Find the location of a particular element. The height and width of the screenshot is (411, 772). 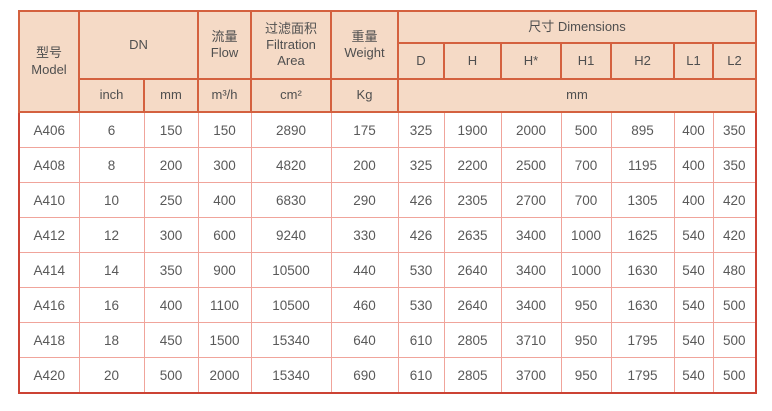

area-cell: 4820 is located at coordinates (291, 165).